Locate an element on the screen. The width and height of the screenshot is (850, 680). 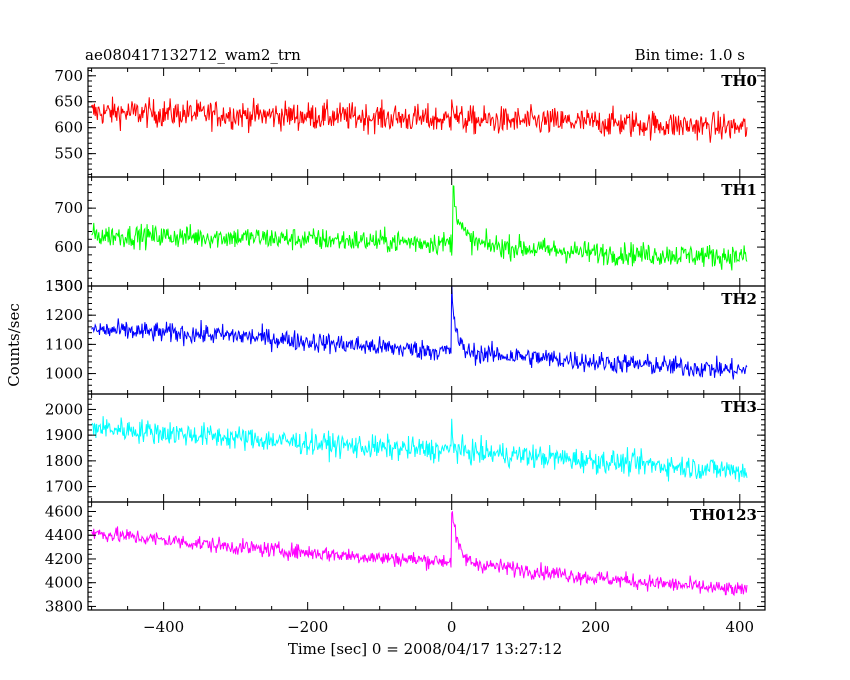
panel-th1: 500 600 700 TH1 is located at coordinates (410, 235).